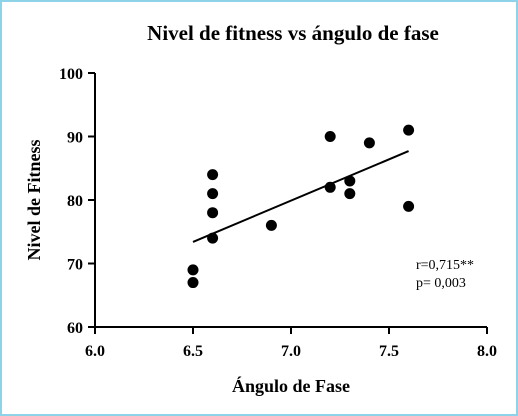 This screenshot has width=518, height=416. I want to click on x-axis-label: Ángulo de Fase, so click(291, 385).